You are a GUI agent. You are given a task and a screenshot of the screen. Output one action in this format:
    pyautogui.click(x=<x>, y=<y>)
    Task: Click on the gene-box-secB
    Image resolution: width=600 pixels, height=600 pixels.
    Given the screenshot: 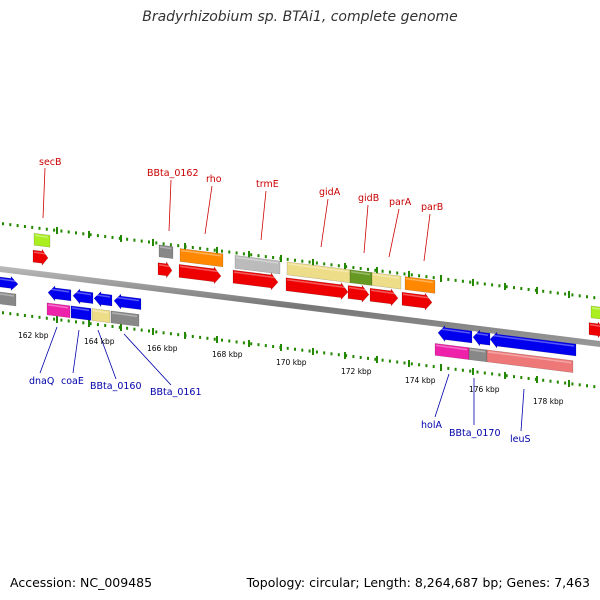 What is the action you would take?
    pyautogui.click(x=42, y=240)
    